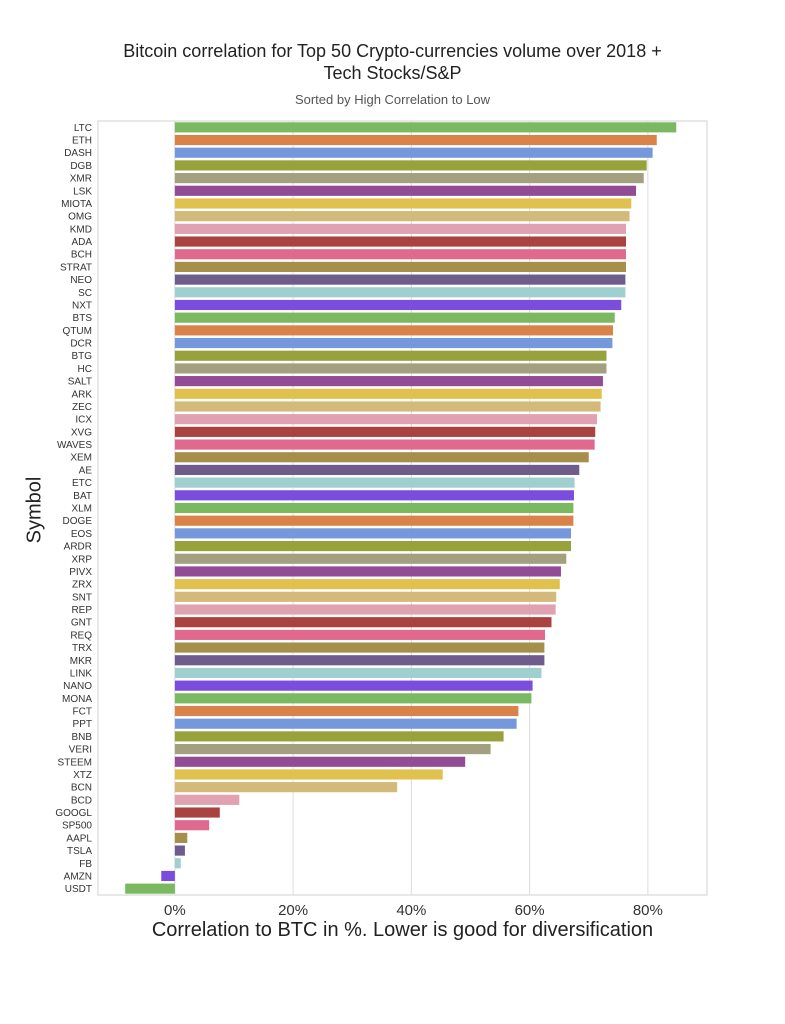 The image size is (785, 1024). Describe the element at coordinates (400, 241) in the screenshot. I see `bar-ada` at that location.